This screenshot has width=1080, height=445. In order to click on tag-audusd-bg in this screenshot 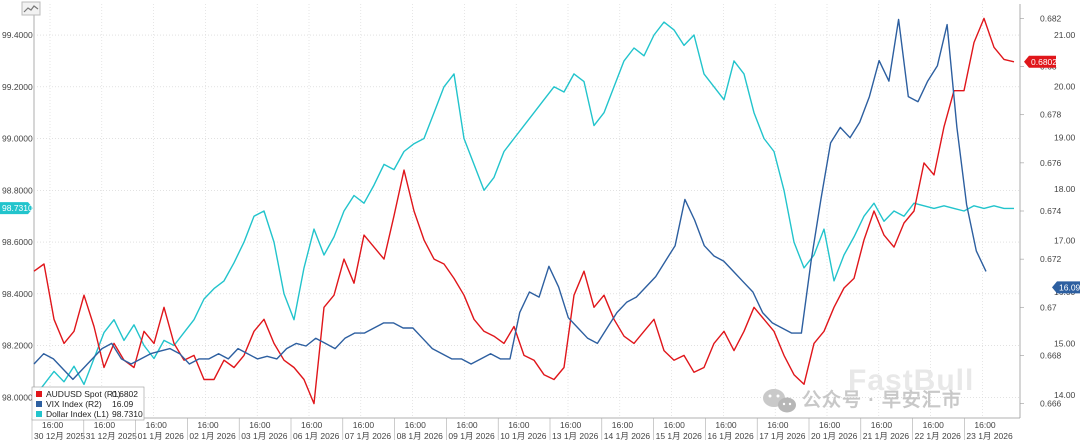, I will do `click(1040, 61)`.